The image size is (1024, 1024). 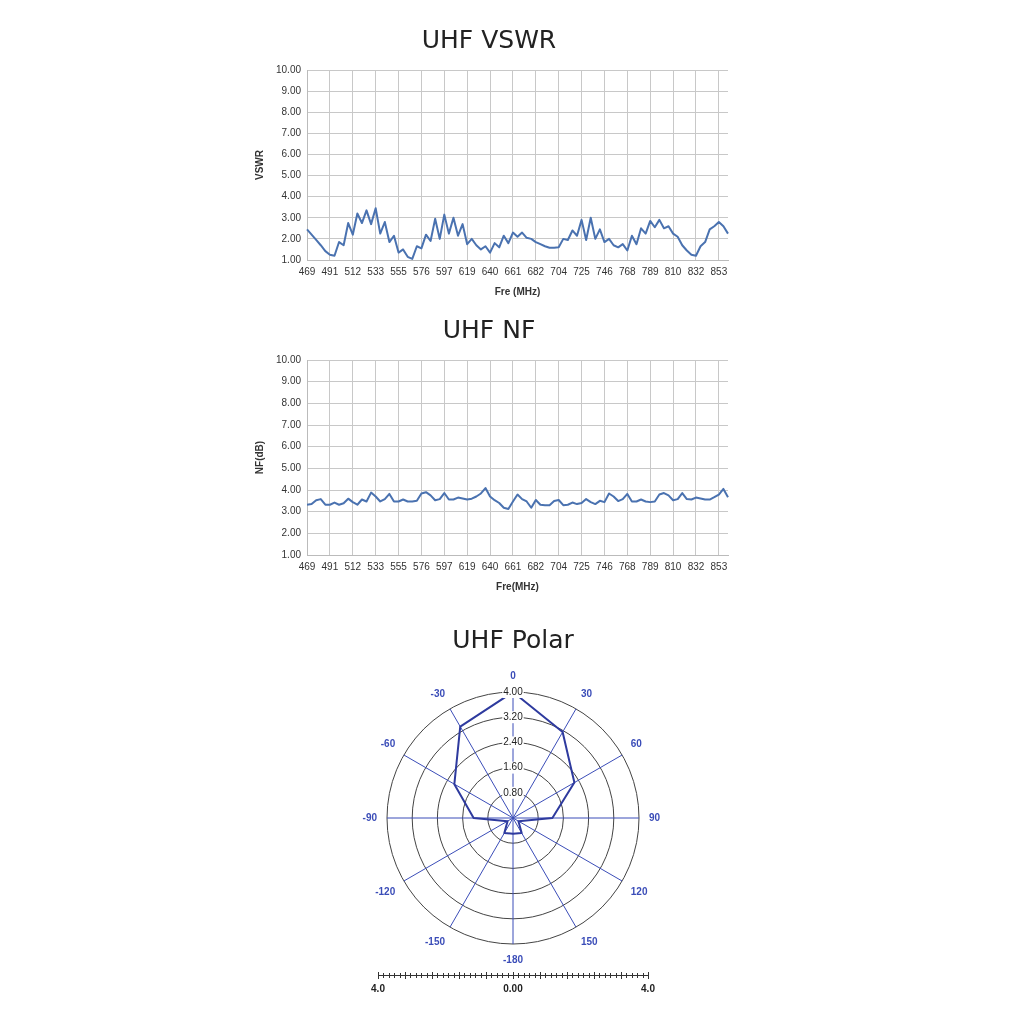 I want to click on spoke-label: 60, so click(x=636, y=743).